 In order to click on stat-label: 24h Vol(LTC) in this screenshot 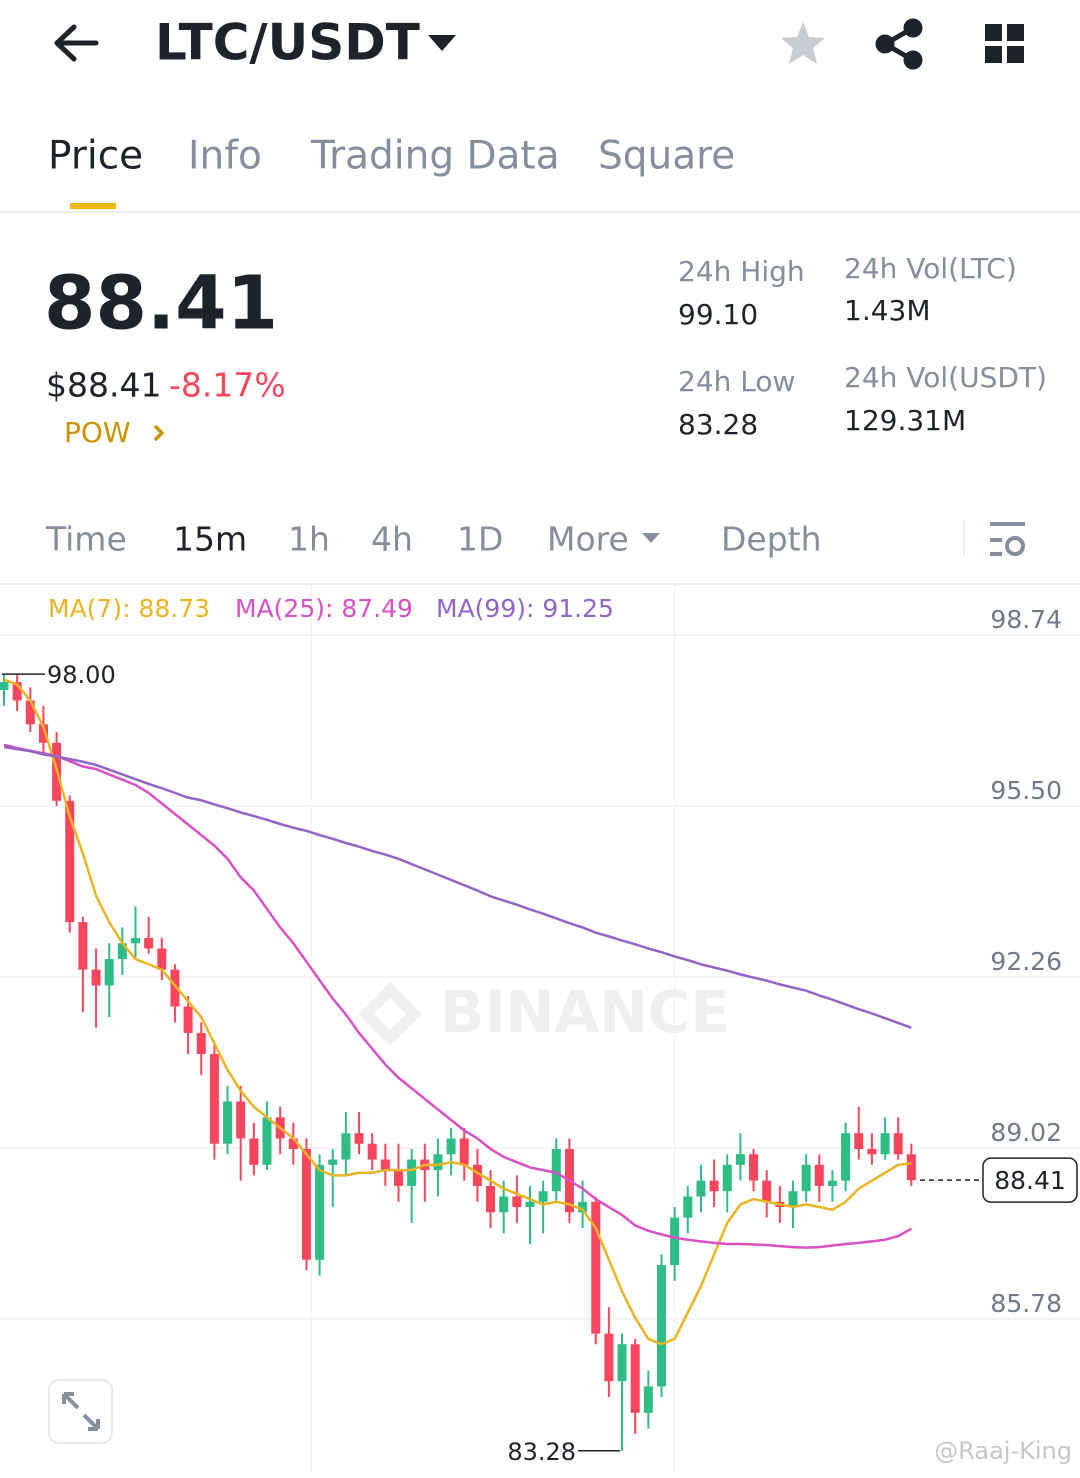, I will do `click(930, 268)`.